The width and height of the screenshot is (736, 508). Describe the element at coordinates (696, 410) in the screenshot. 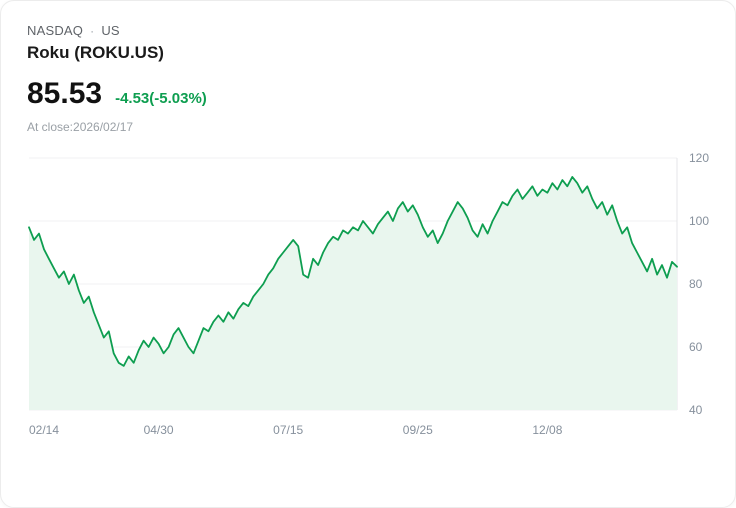

I see `svg-text: 40` at that location.